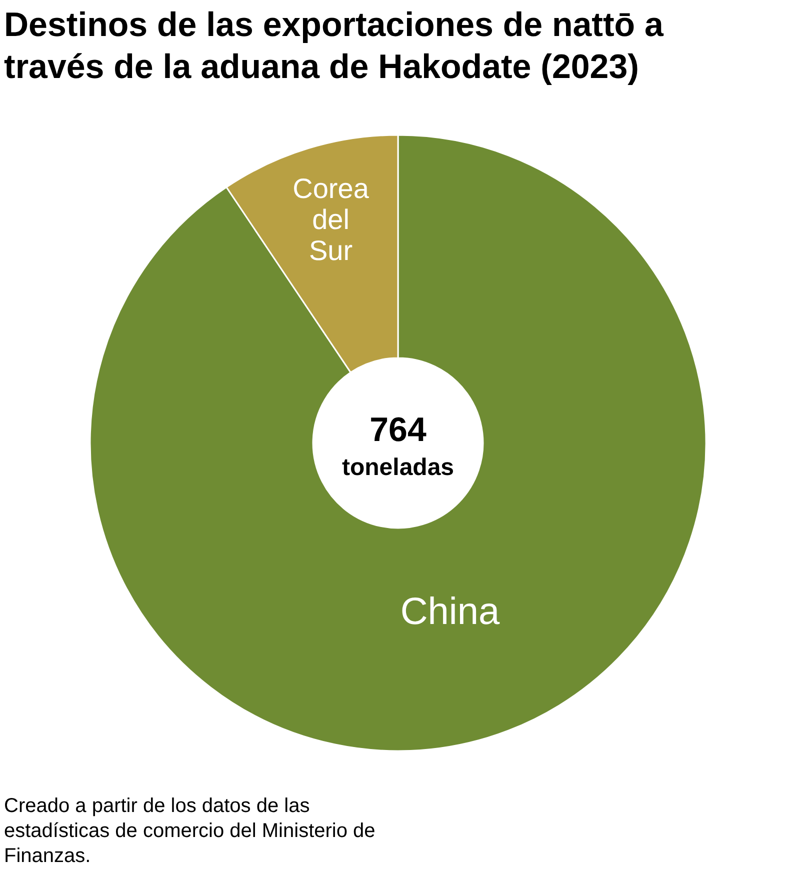 Image resolution: width=800 pixels, height=874 pixels. Describe the element at coordinates (398, 446) in the screenshot. I see `text: 764 toneladas` at that location.